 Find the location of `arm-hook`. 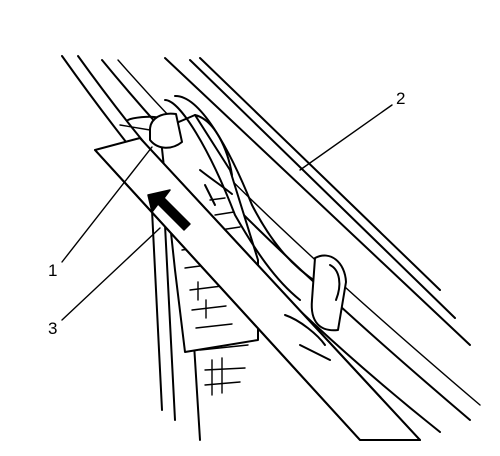

arm-hook is located at coordinates (315, 307).